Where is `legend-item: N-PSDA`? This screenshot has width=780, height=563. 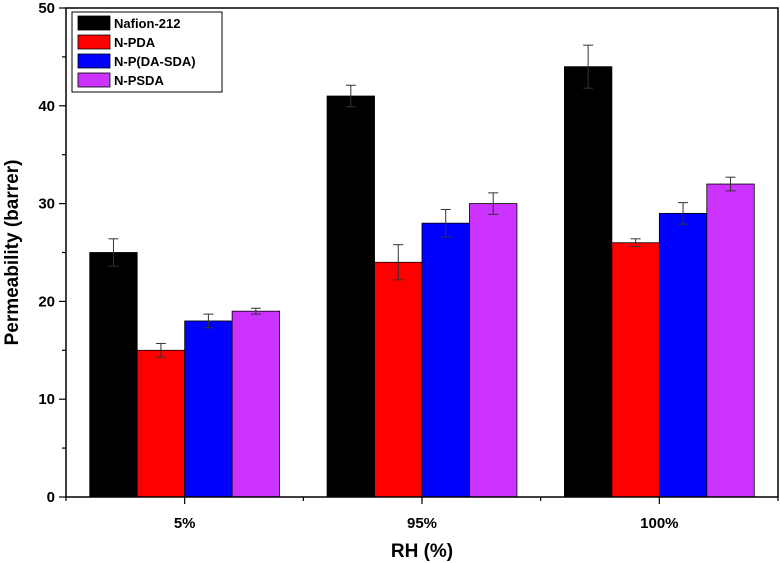 legend-item: N-PSDA is located at coordinates (120, 80).